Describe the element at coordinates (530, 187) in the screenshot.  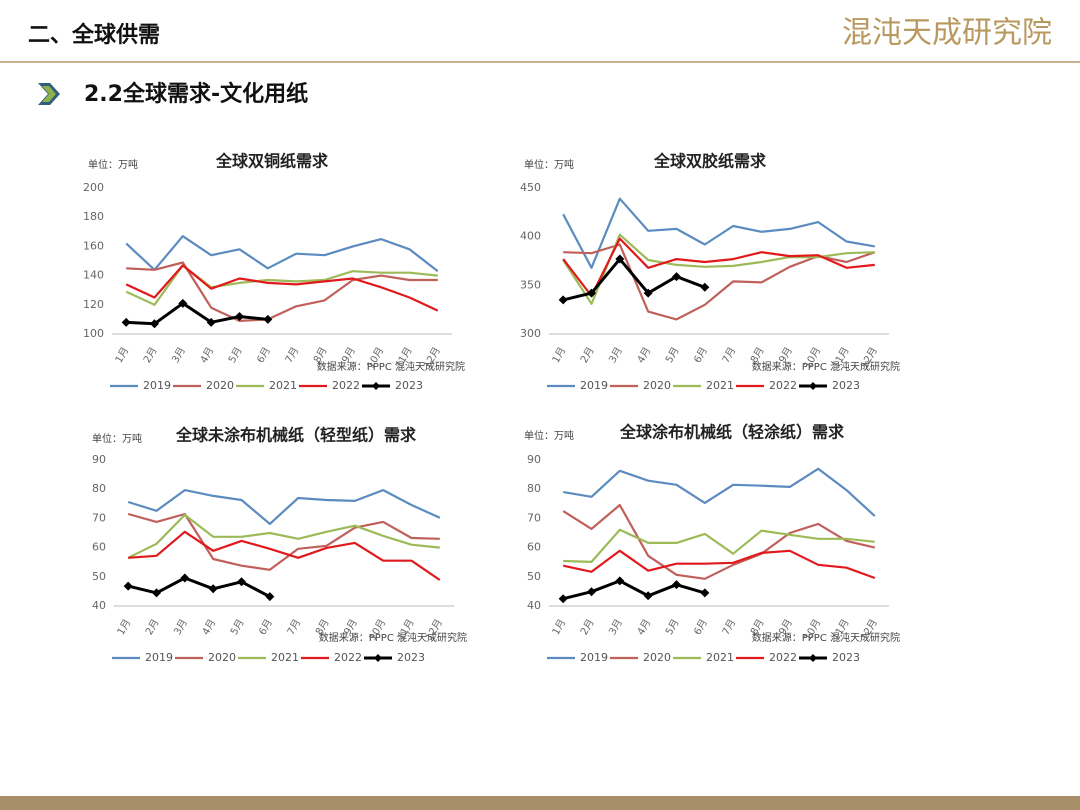
I see `y-tick-label: 450` at that location.